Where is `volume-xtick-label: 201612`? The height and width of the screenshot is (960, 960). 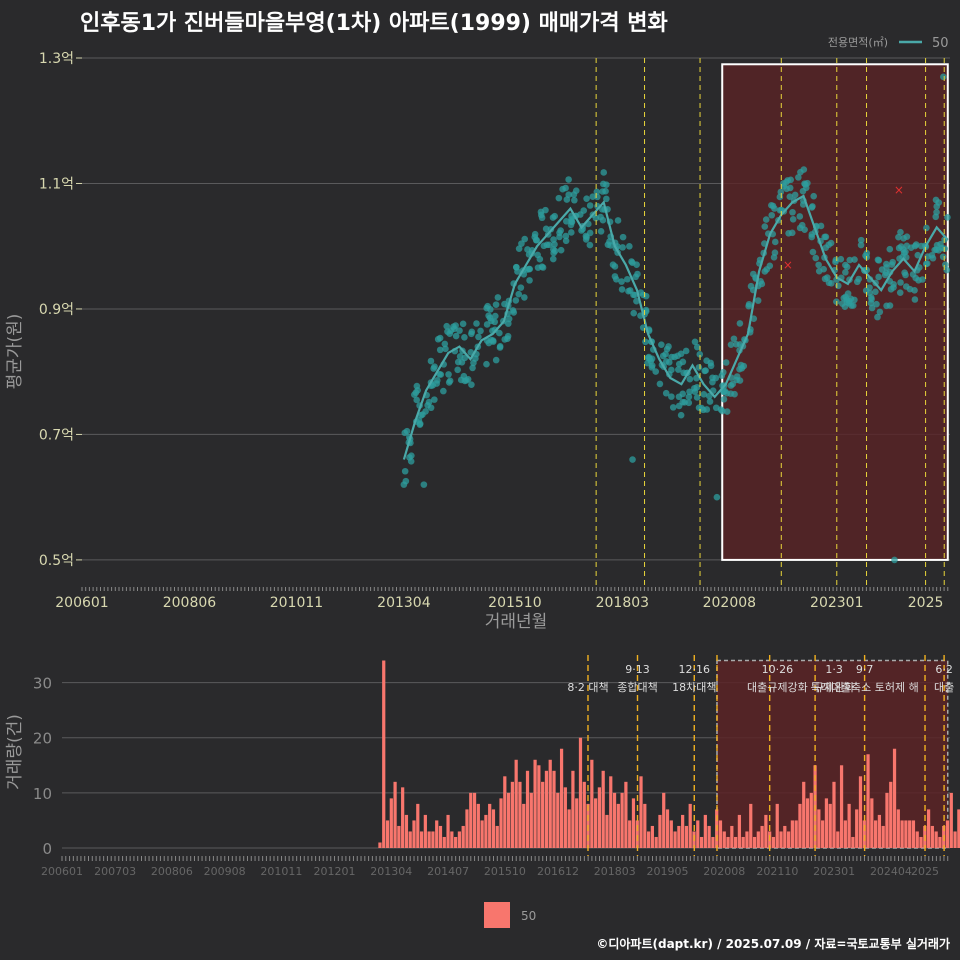
volume-xtick-label: 201612 is located at coordinates (558, 871).